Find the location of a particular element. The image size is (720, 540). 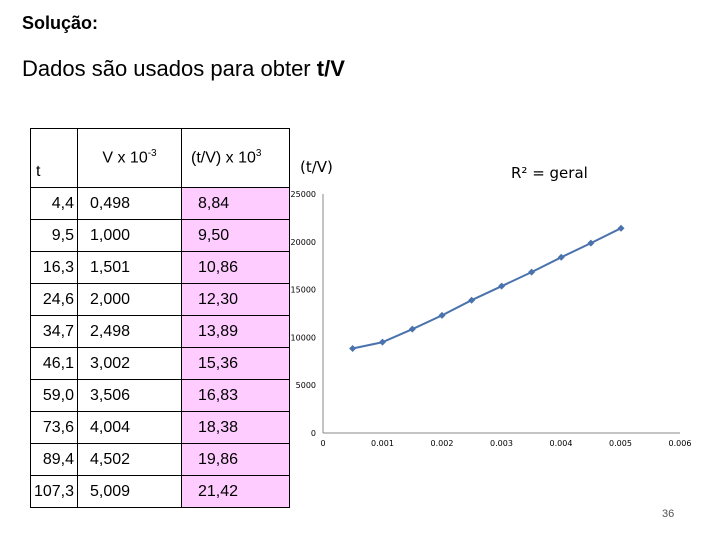

cell-tv: 21,42 is located at coordinates (235, 491).